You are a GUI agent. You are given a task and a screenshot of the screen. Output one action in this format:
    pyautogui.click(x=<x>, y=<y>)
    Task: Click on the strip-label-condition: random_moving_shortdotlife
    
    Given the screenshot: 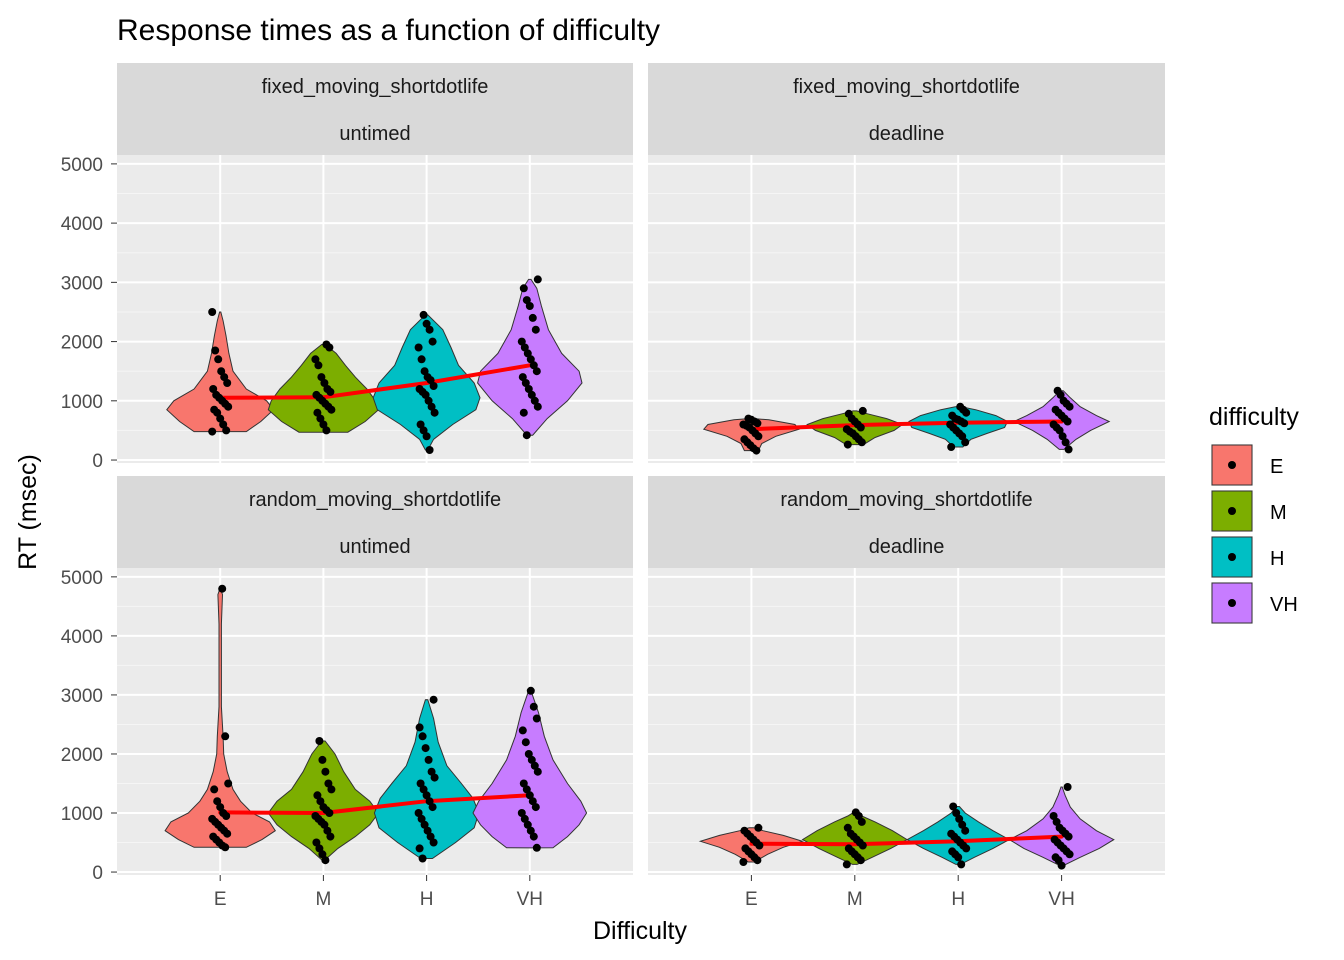 What is the action you would take?
    pyautogui.click(x=375, y=500)
    